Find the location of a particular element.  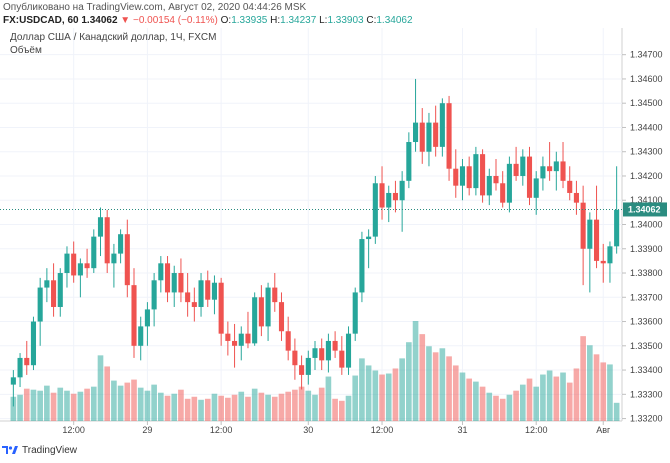

footer-brand: TradingView is located at coordinates (39, 450).